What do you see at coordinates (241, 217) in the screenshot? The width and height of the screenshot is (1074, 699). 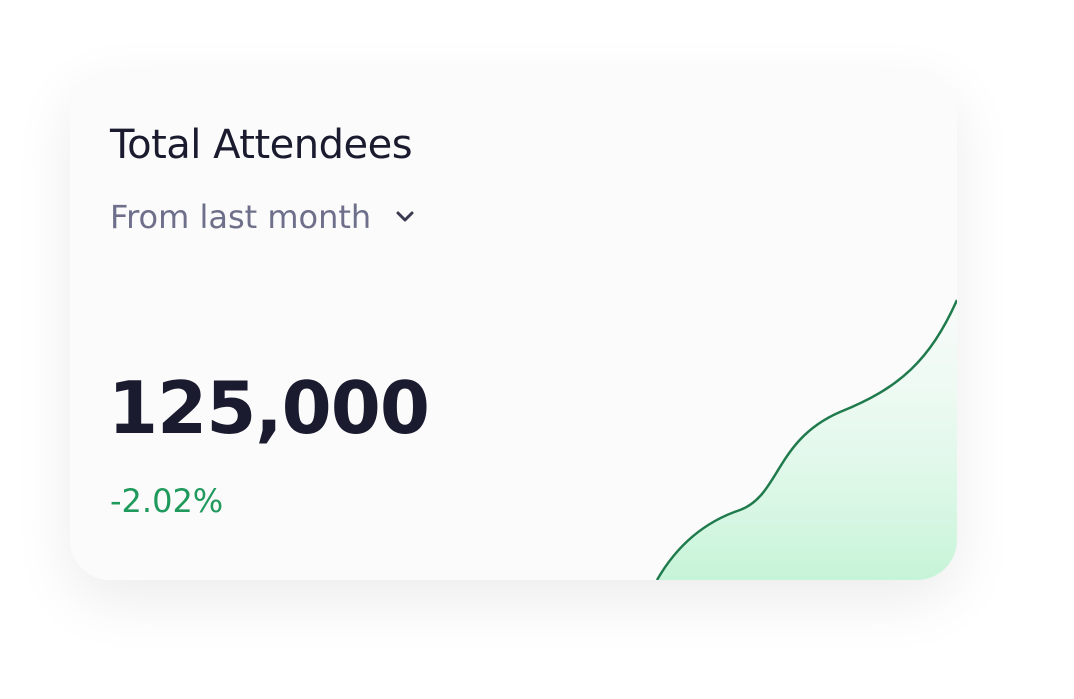 I see `period-label: From last month` at bounding box center [241, 217].